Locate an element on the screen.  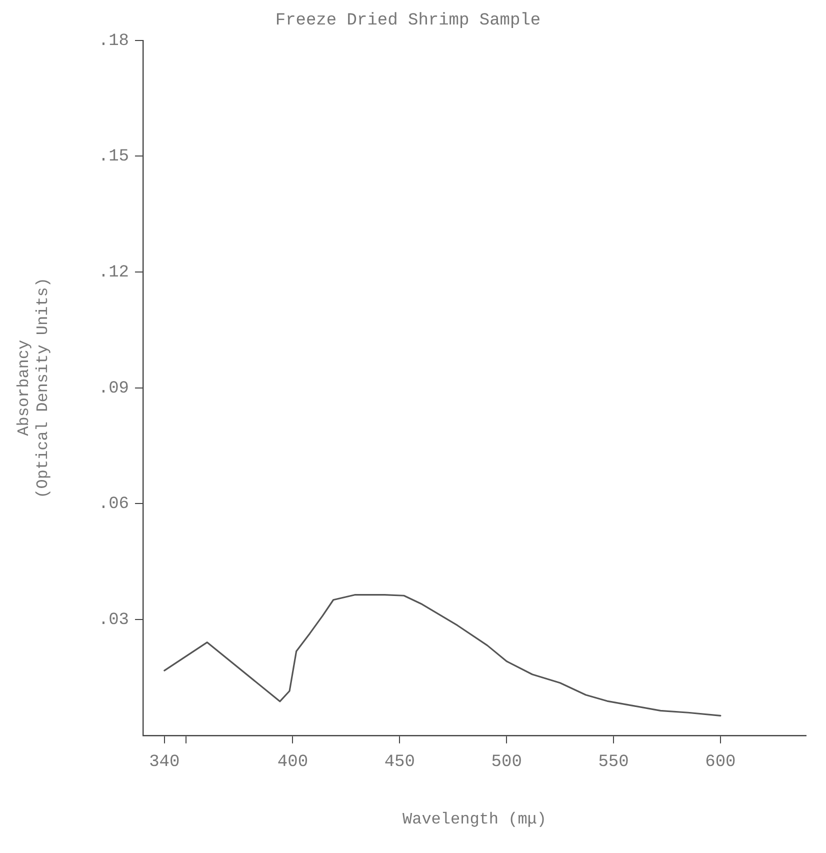
y-axis-title: Absorbancy (Optical Density Units) is located at coordinates (33, 387).